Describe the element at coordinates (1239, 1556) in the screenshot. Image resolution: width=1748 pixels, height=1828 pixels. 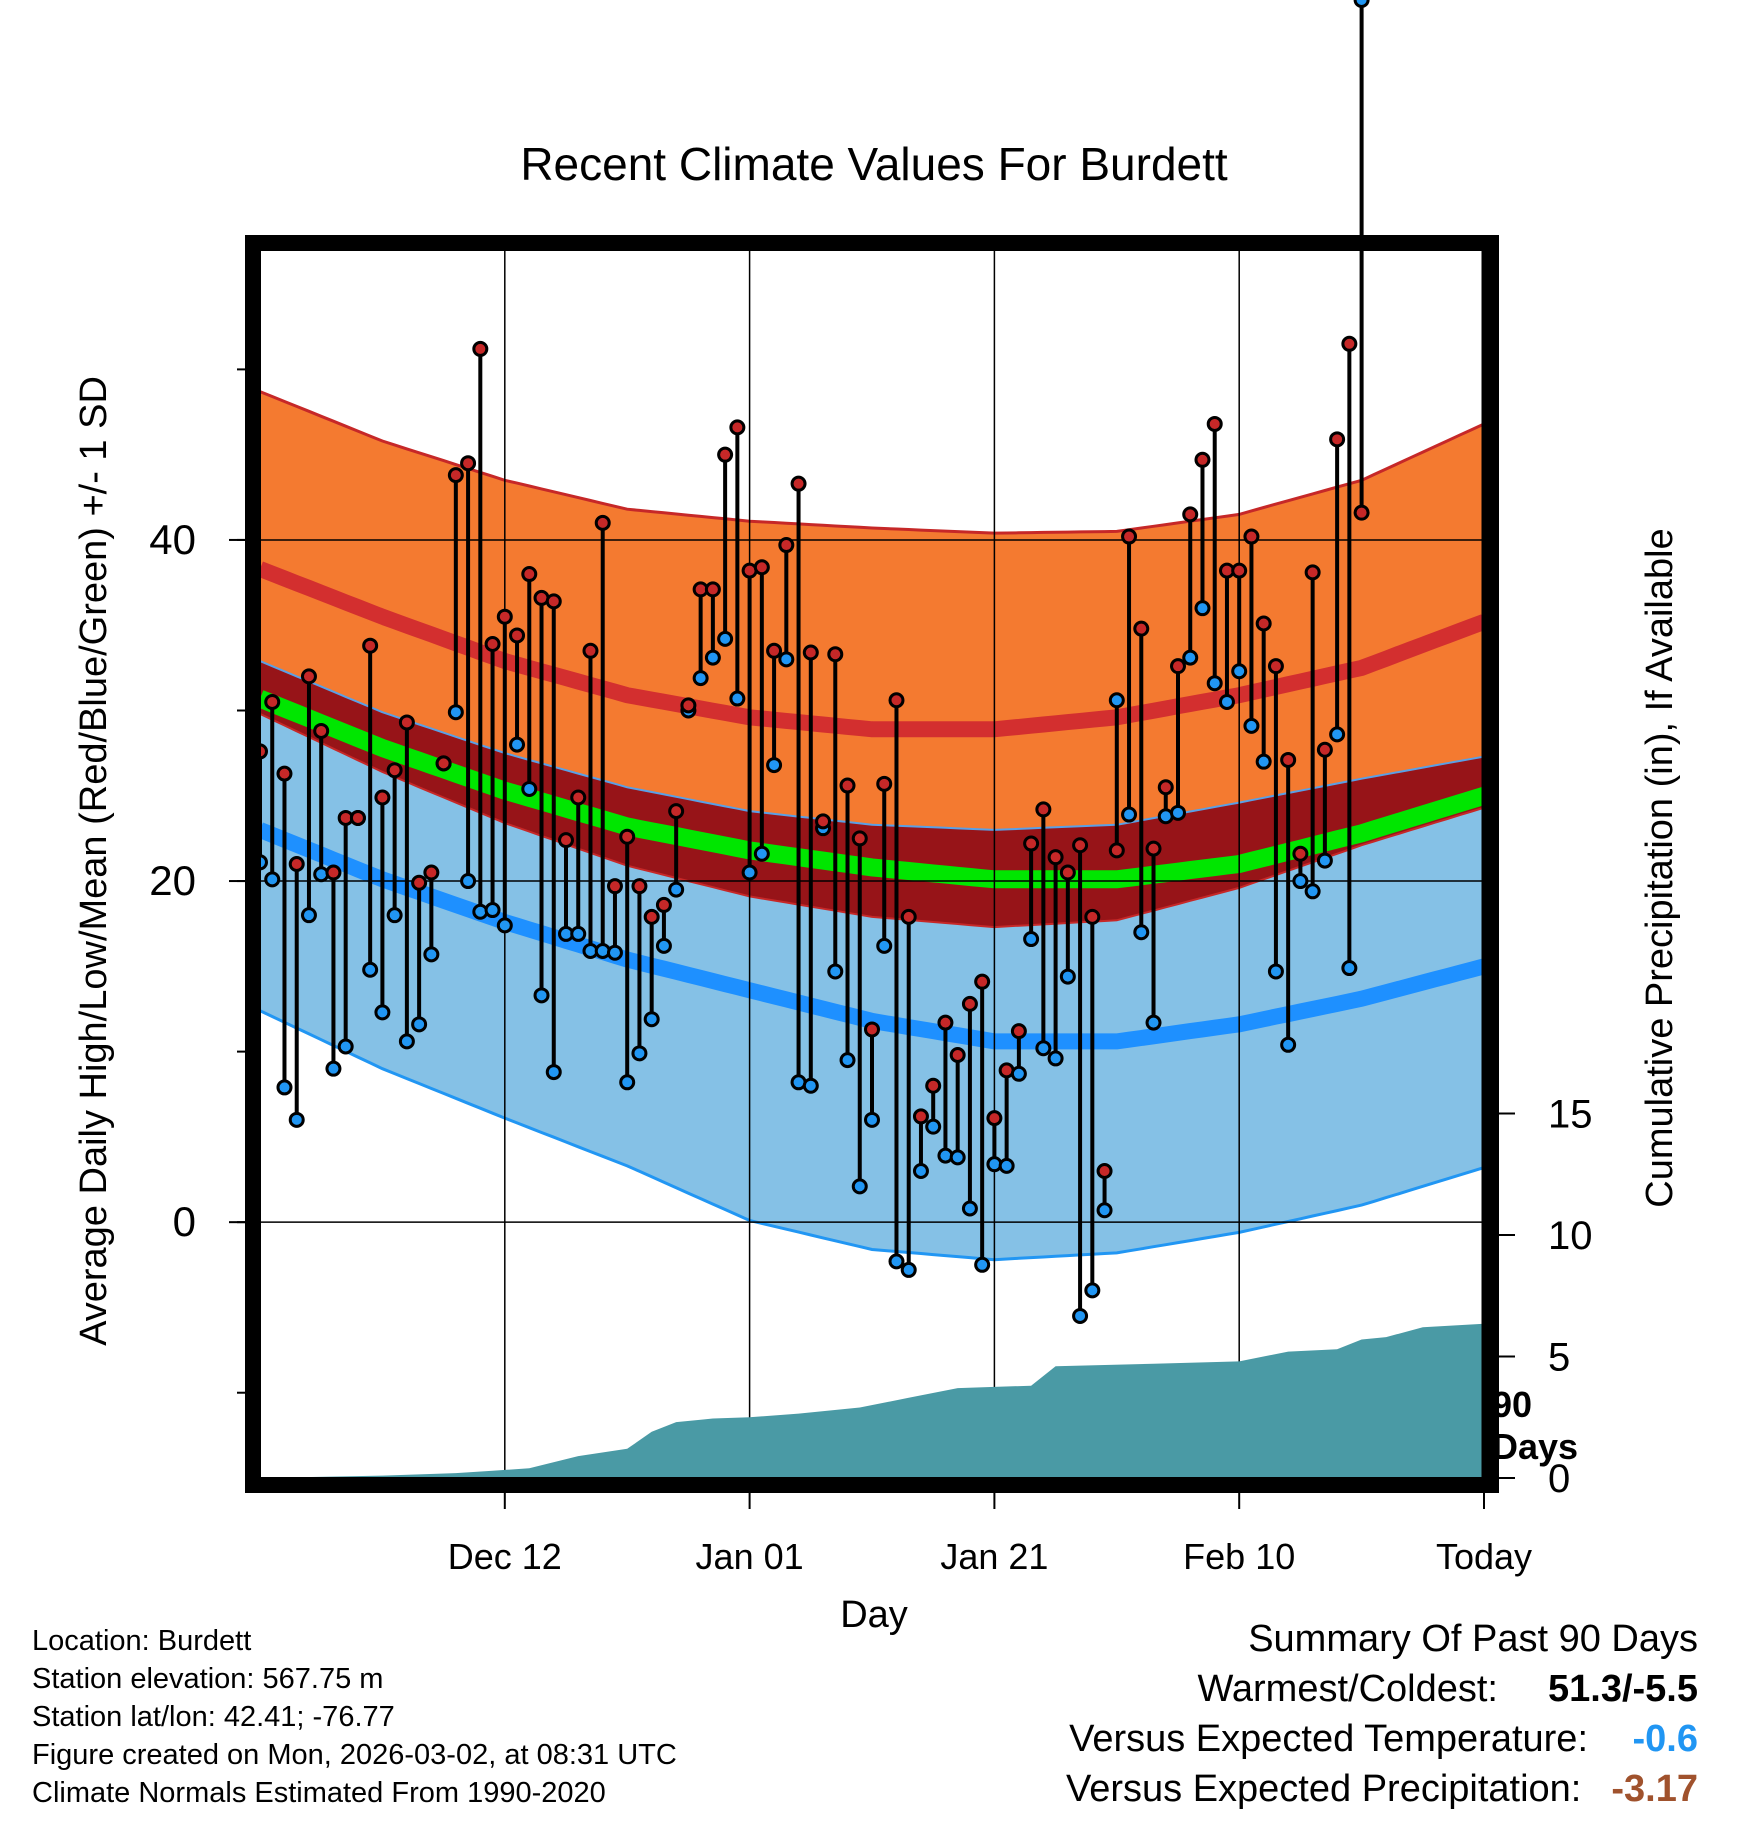
I see `x-tick-label: Feb 10` at that location.